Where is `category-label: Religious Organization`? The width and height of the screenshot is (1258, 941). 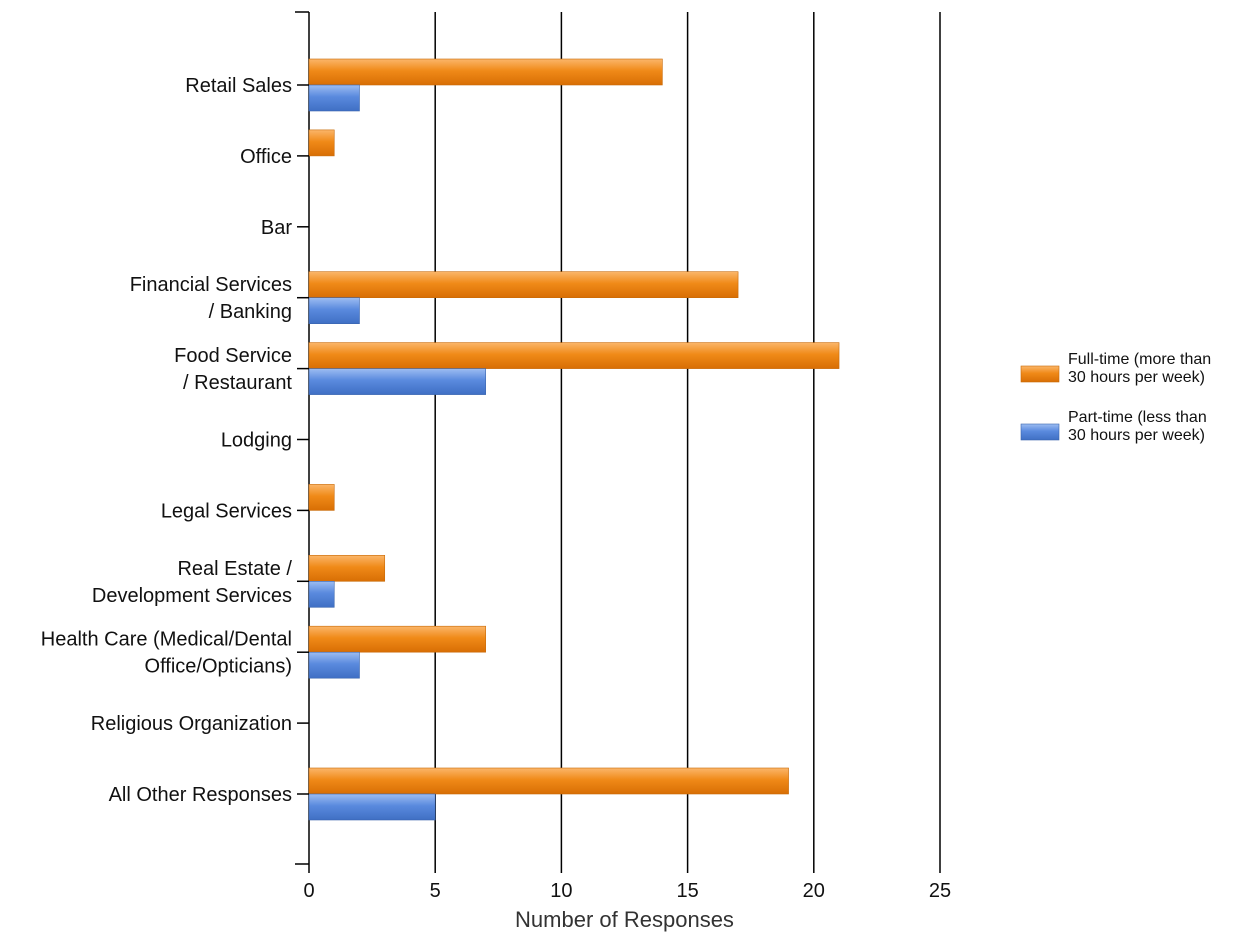
category-label: Religious Organization is located at coordinates (191, 724).